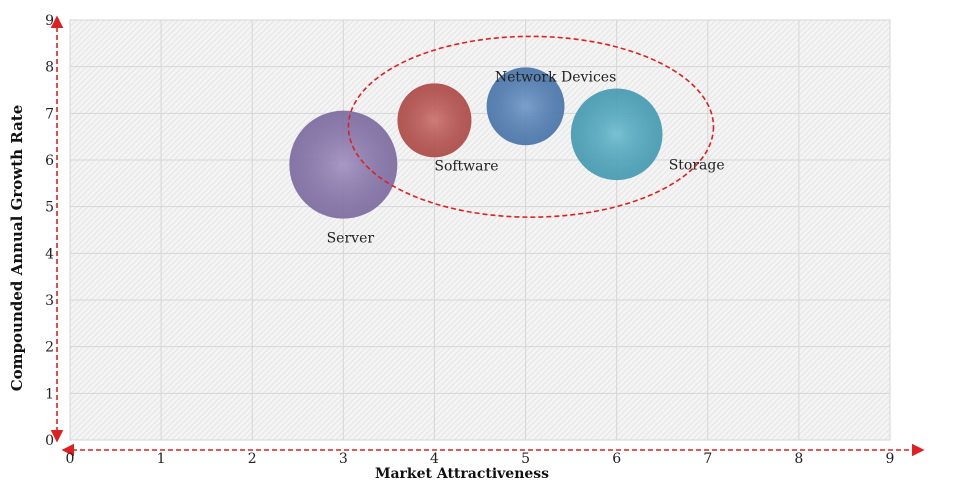 Image resolution: width=954 pixels, height=493 pixels. Describe the element at coordinates (476, 143) in the screenshot. I see `bubbles` at that location.